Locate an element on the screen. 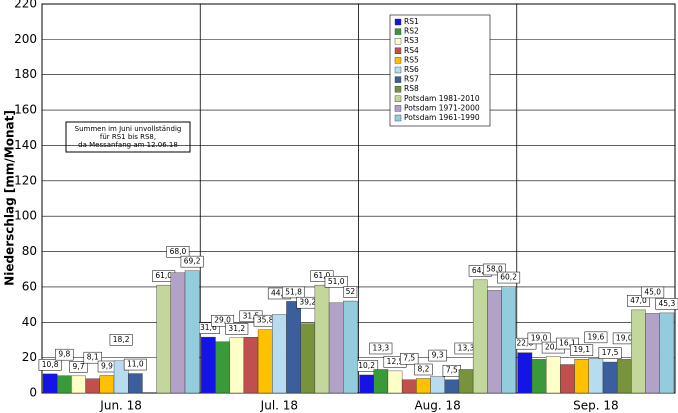  y-tick-label: 220 is located at coordinates (25, 5).